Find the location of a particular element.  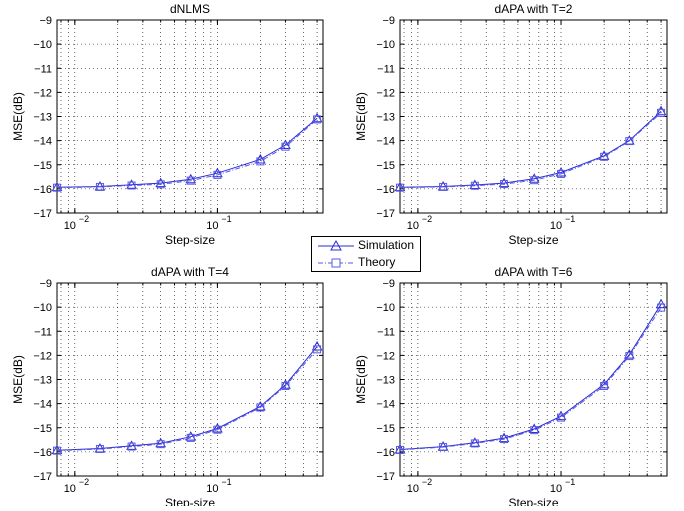

legend-label-simulation: Simulation is located at coordinates (386, 245).